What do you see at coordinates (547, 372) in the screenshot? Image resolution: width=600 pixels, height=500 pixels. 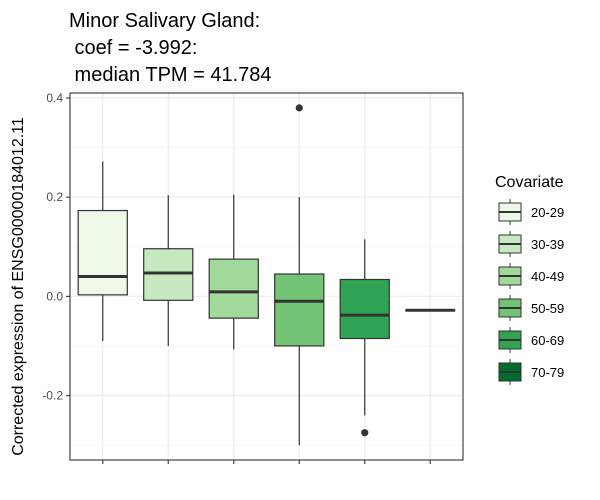 I see `legend-label-70-79: 70-79` at bounding box center [547, 372].